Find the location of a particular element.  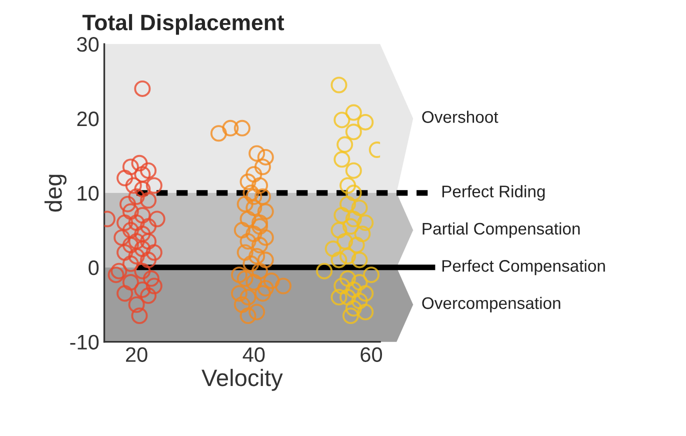

x-axis-title: Velocity is located at coordinates (242, 379).